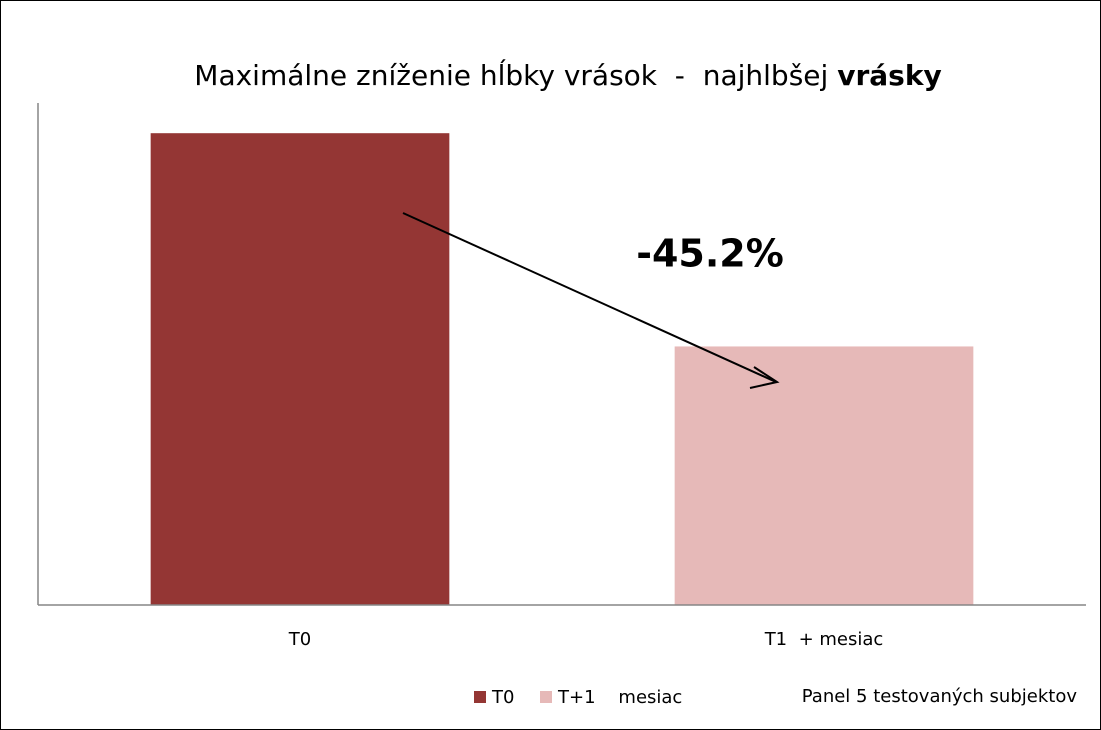  Describe the element at coordinates (889, 75) in the screenshot. I see `title-part: vrásky` at that location.